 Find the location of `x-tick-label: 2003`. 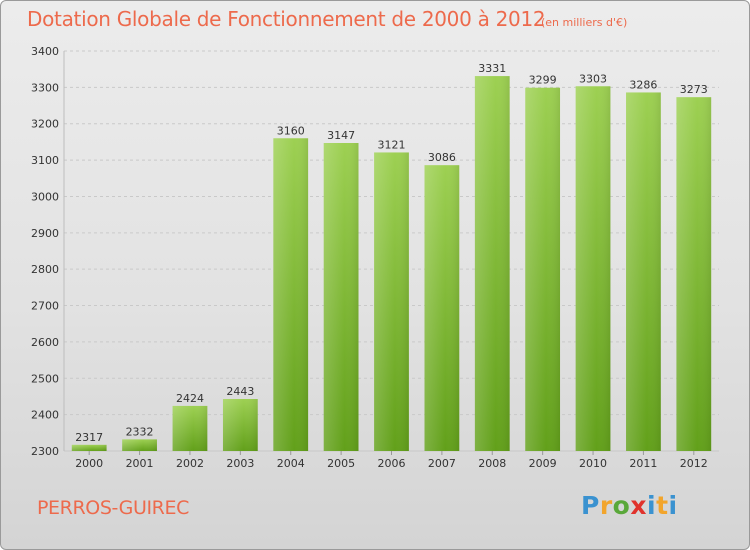

x-tick-label: 2003 is located at coordinates (240, 463).